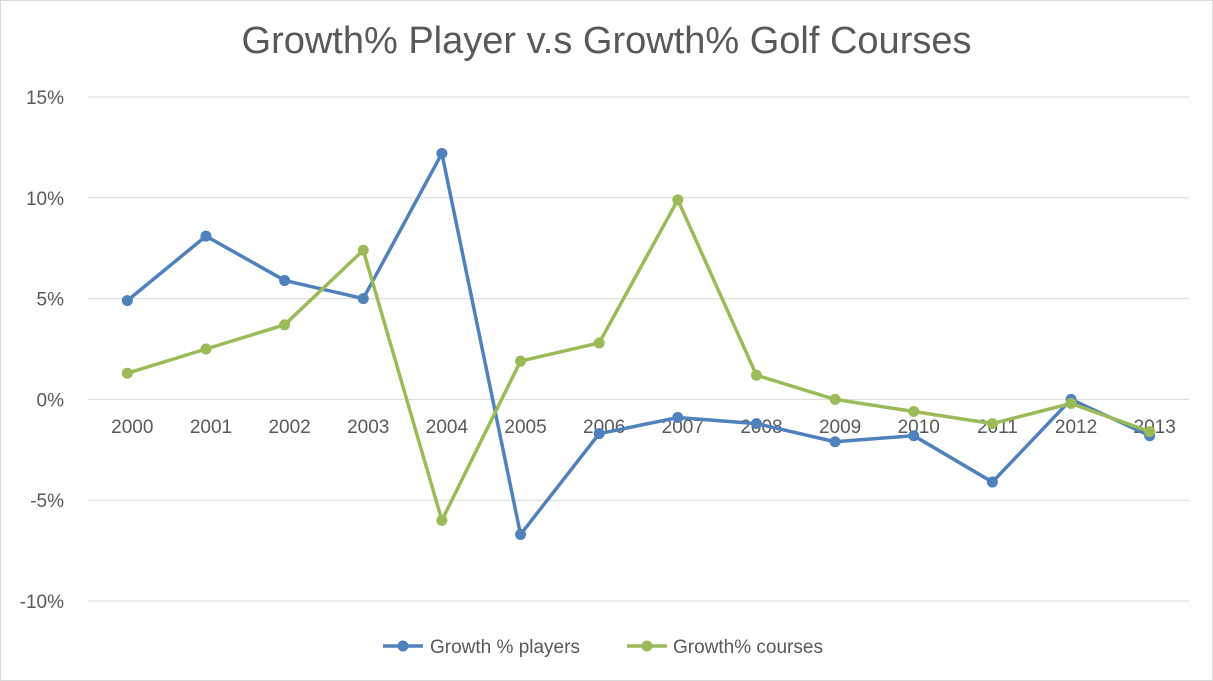 The width and height of the screenshot is (1213, 681). What do you see at coordinates (42, 350) in the screenshot?
I see `y-axis-ticks: 15% 10% 5% 0% -5% -10%` at bounding box center [42, 350].